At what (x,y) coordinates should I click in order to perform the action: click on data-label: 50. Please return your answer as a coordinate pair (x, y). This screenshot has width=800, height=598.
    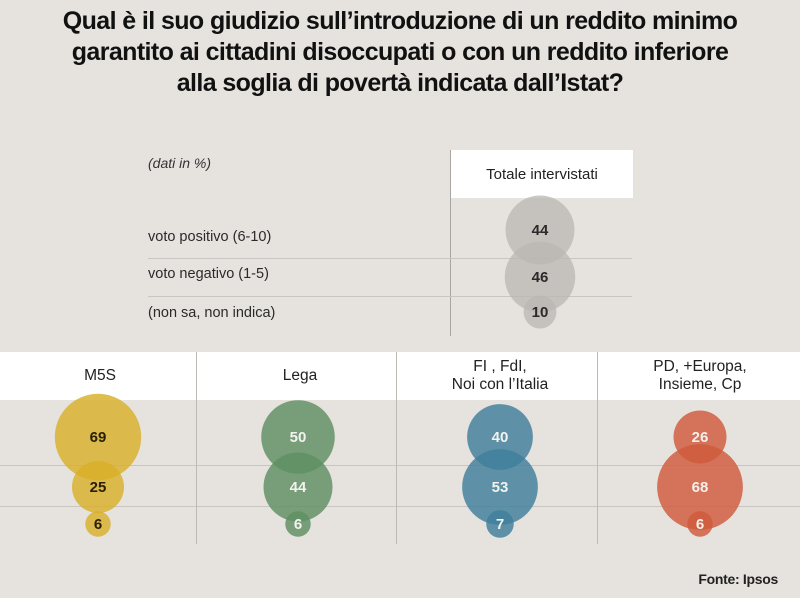
    Looking at the image, I should click on (298, 437).